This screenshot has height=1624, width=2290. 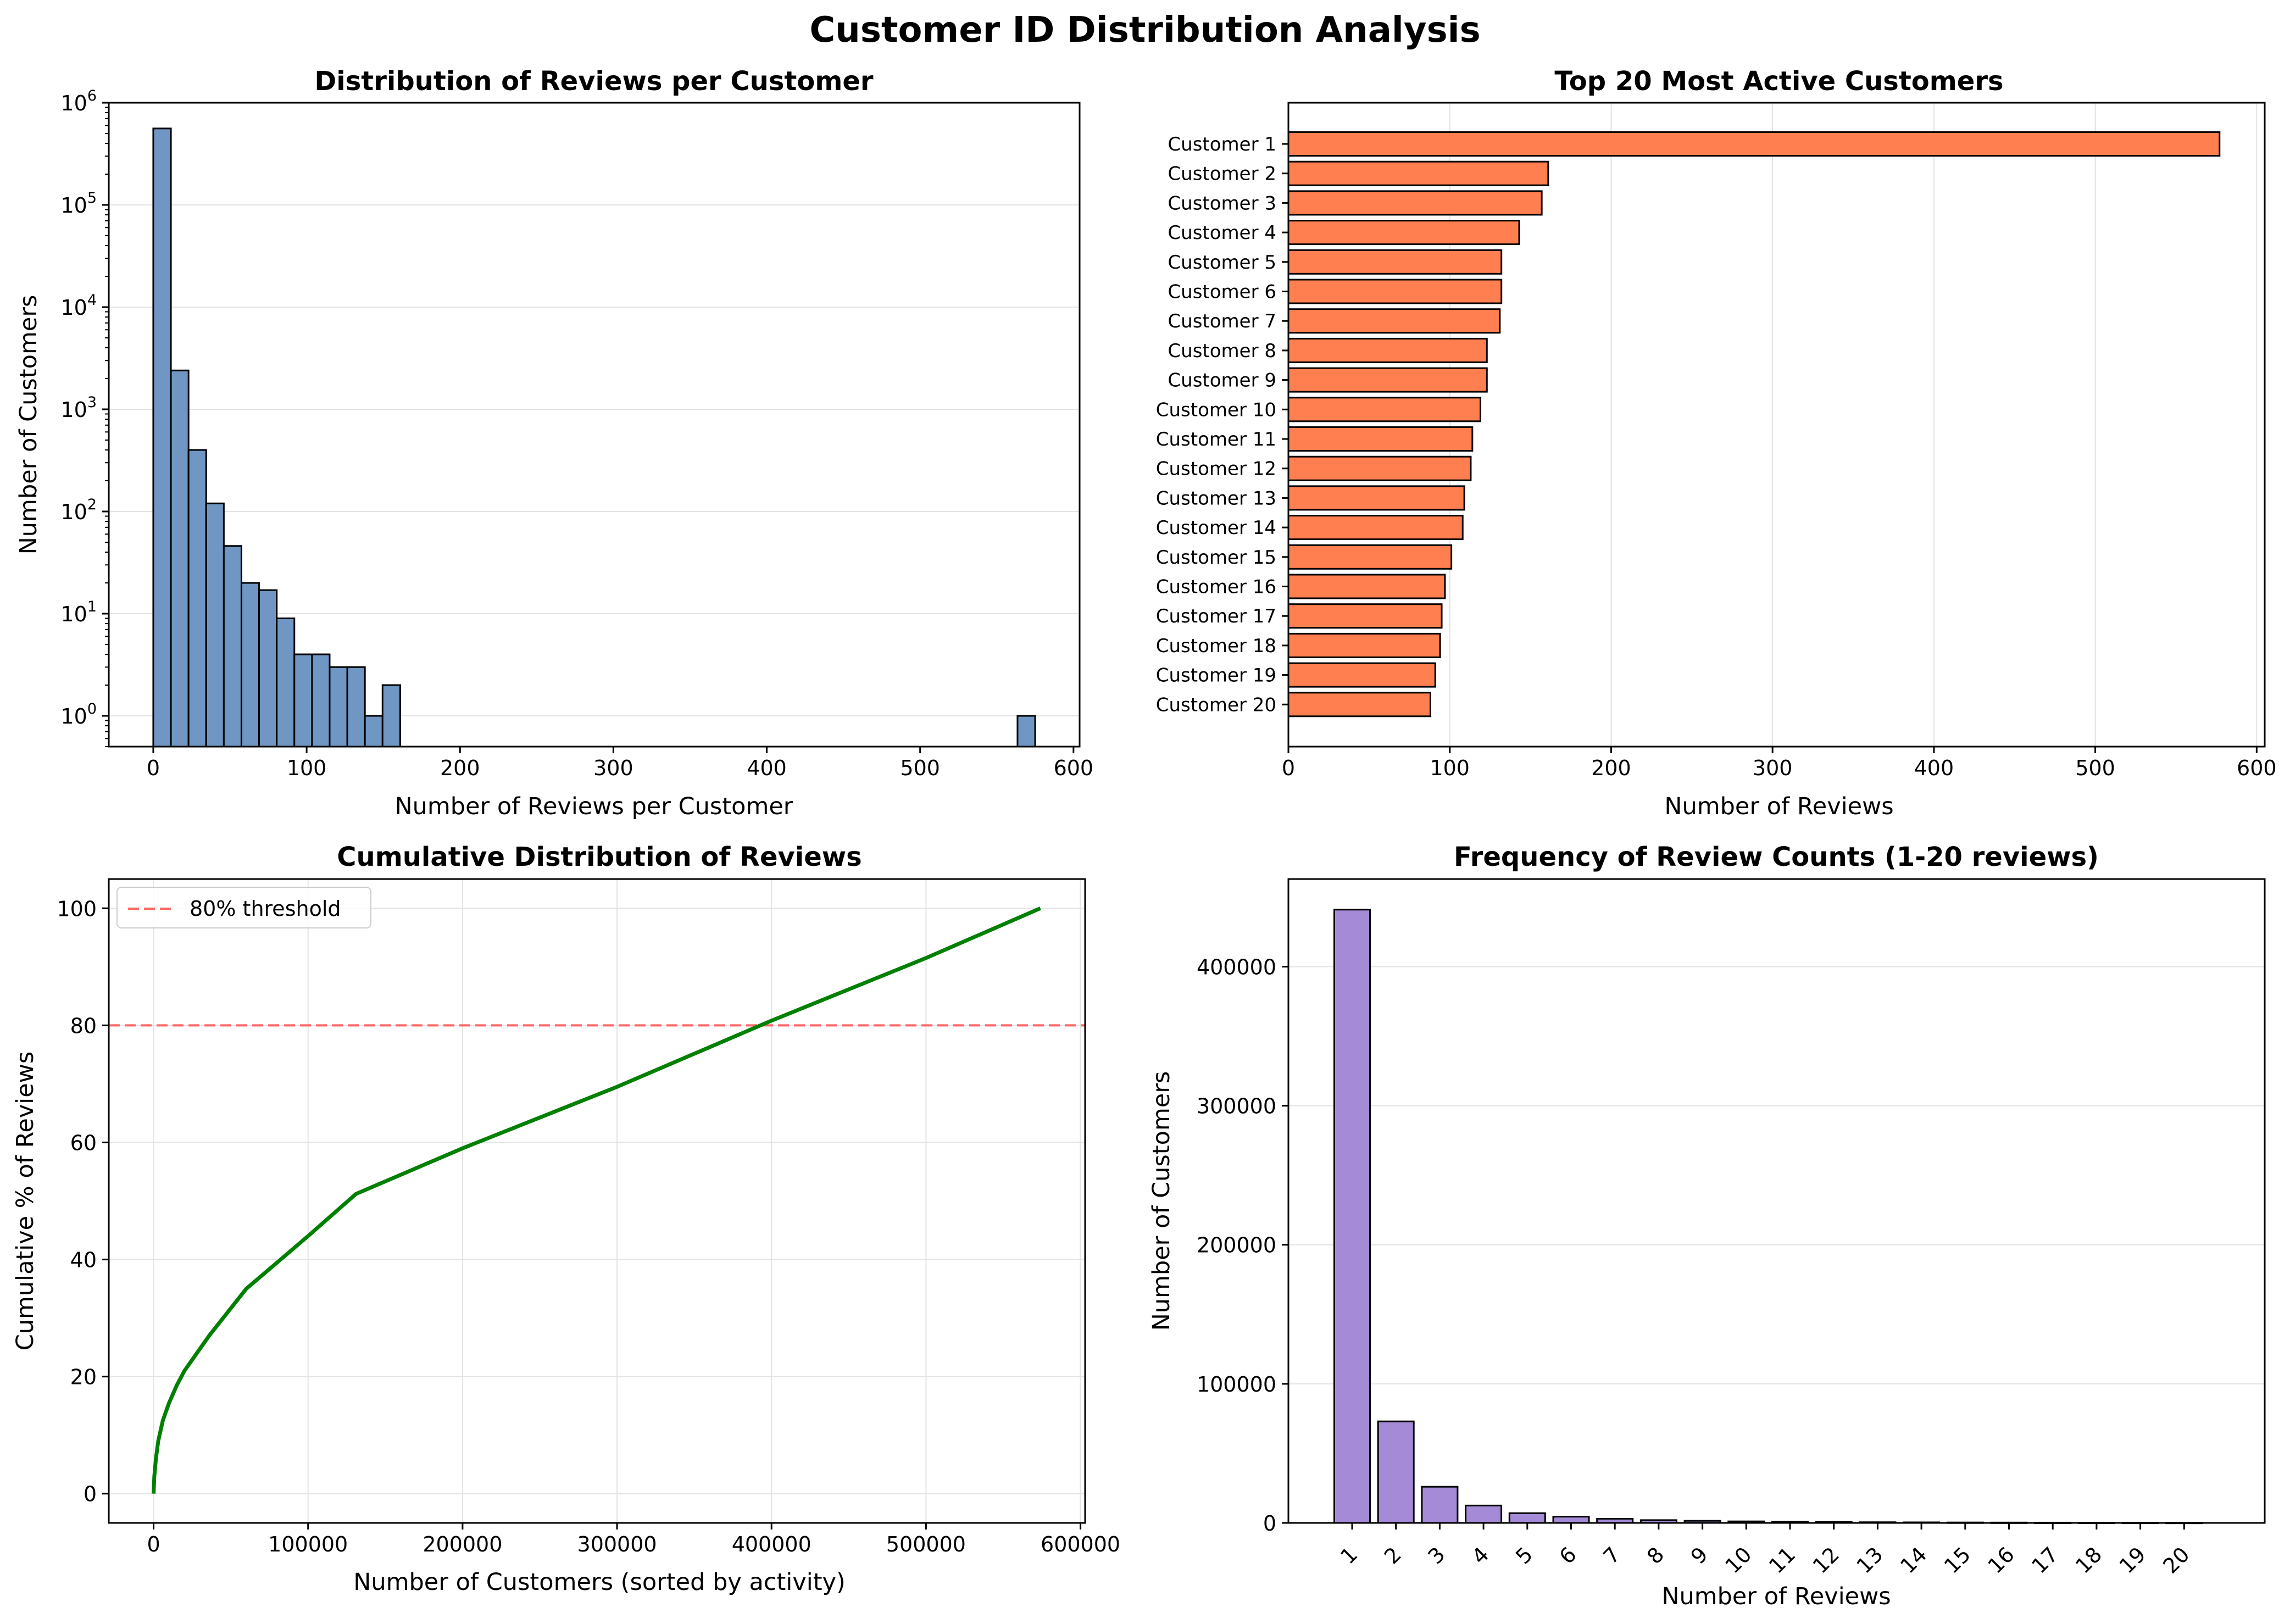 What do you see at coordinates (1222, 174) in the screenshot?
I see `customer-label: Customer 2` at bounding box center [1222, 174].